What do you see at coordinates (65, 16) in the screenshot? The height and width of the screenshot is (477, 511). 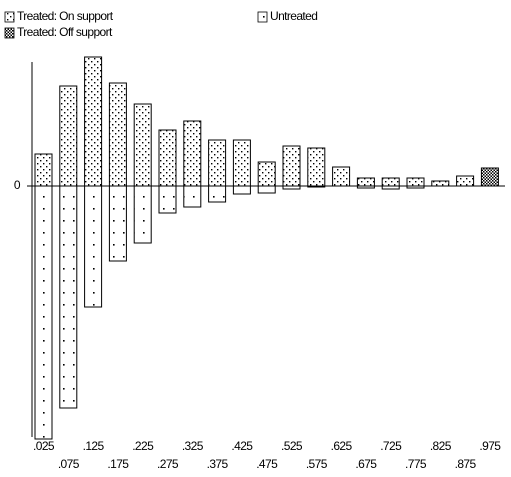 I see `legend-label: Treated: On support` at bounding box center [65, 16].